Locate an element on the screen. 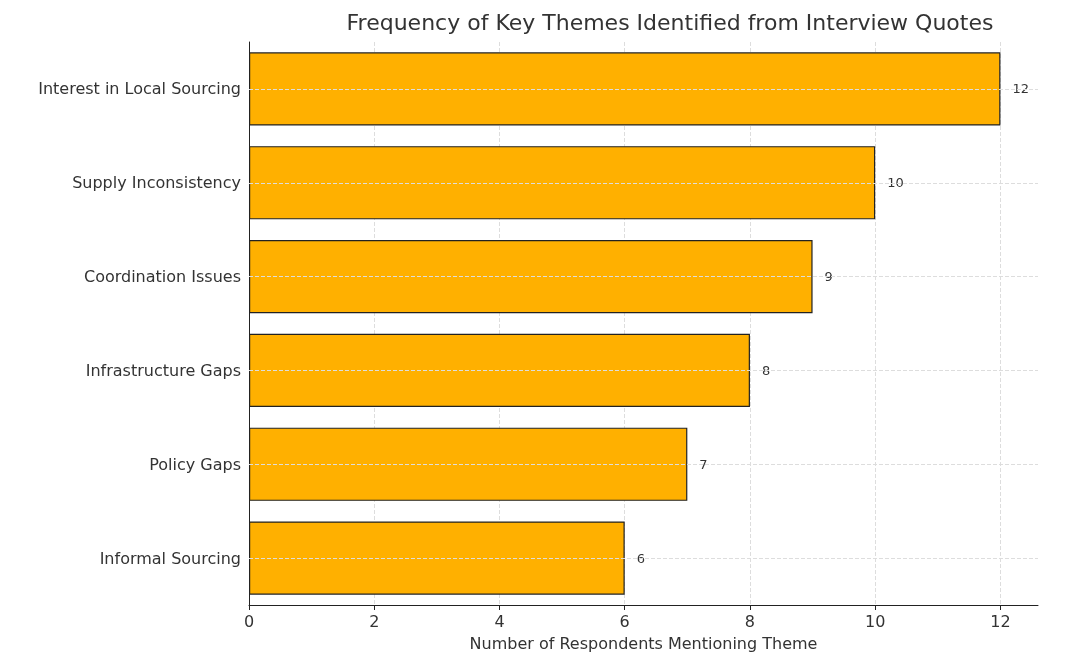 This screenshot has height=663, width=1073. y-tick-label: Interest in Local Sourcing is located at coordinates (139, 89).